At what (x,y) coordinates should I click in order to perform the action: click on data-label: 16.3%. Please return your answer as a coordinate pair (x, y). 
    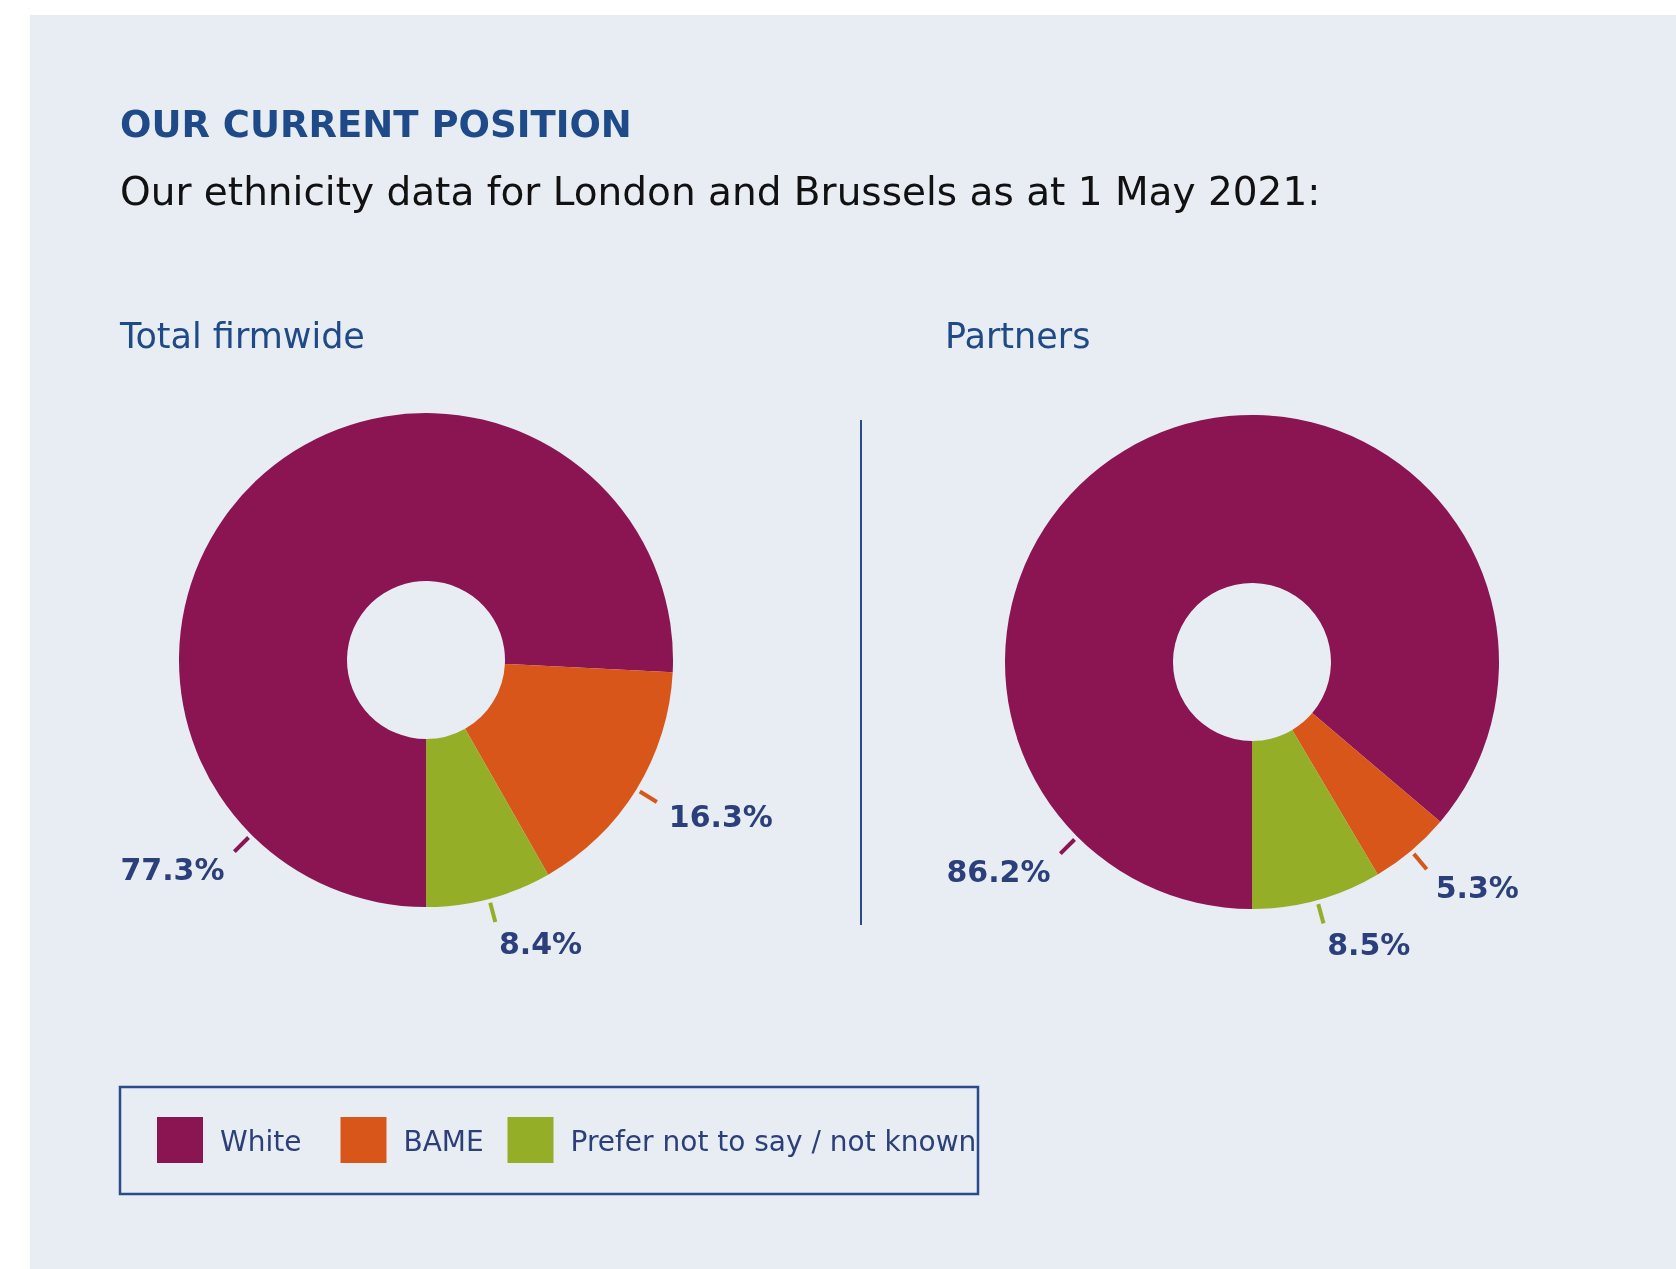
    Looking at the image, I should click on (720, 817).